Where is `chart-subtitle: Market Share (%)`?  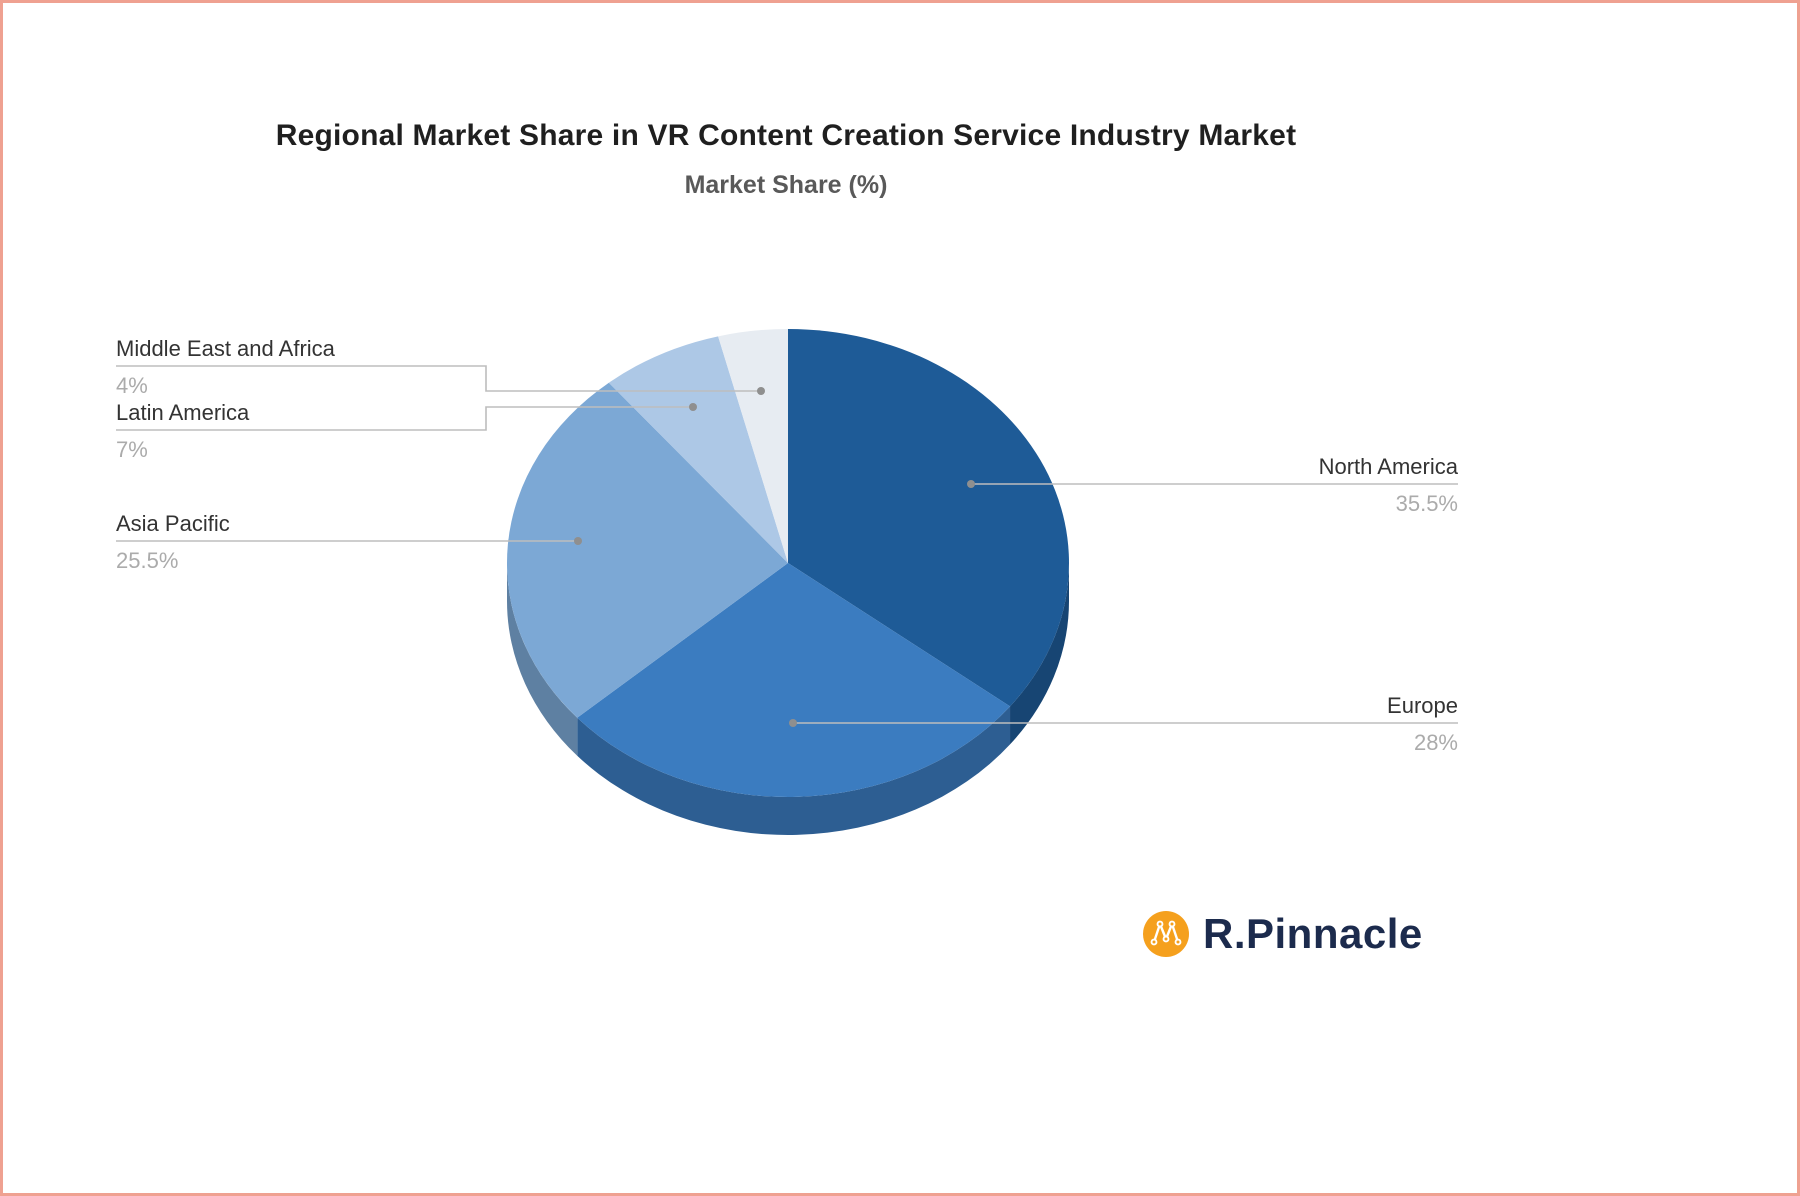 chart-subtitle: Market Share (%) is located at coordinates (786, 185).